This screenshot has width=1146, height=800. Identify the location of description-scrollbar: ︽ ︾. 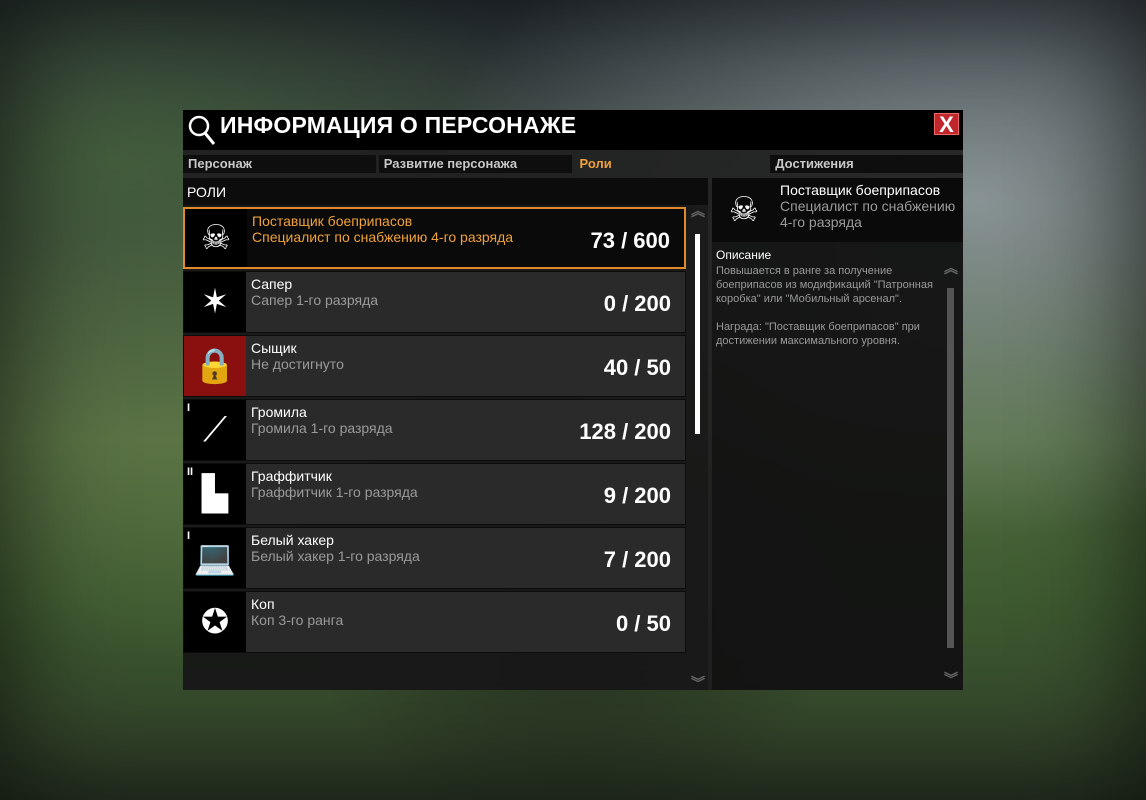
(951, 473).